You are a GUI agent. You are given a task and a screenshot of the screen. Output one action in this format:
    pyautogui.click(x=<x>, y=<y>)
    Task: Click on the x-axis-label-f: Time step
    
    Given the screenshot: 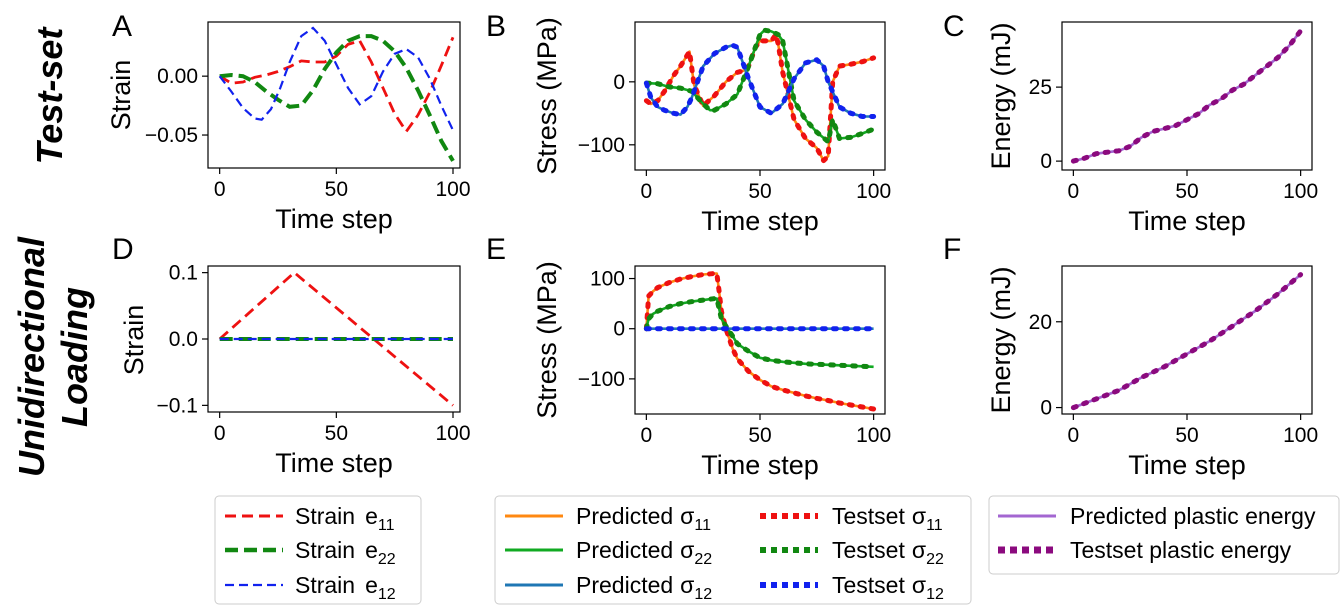 What is the action you would take?
    pyautogui.click(x=1187, y=465)
    